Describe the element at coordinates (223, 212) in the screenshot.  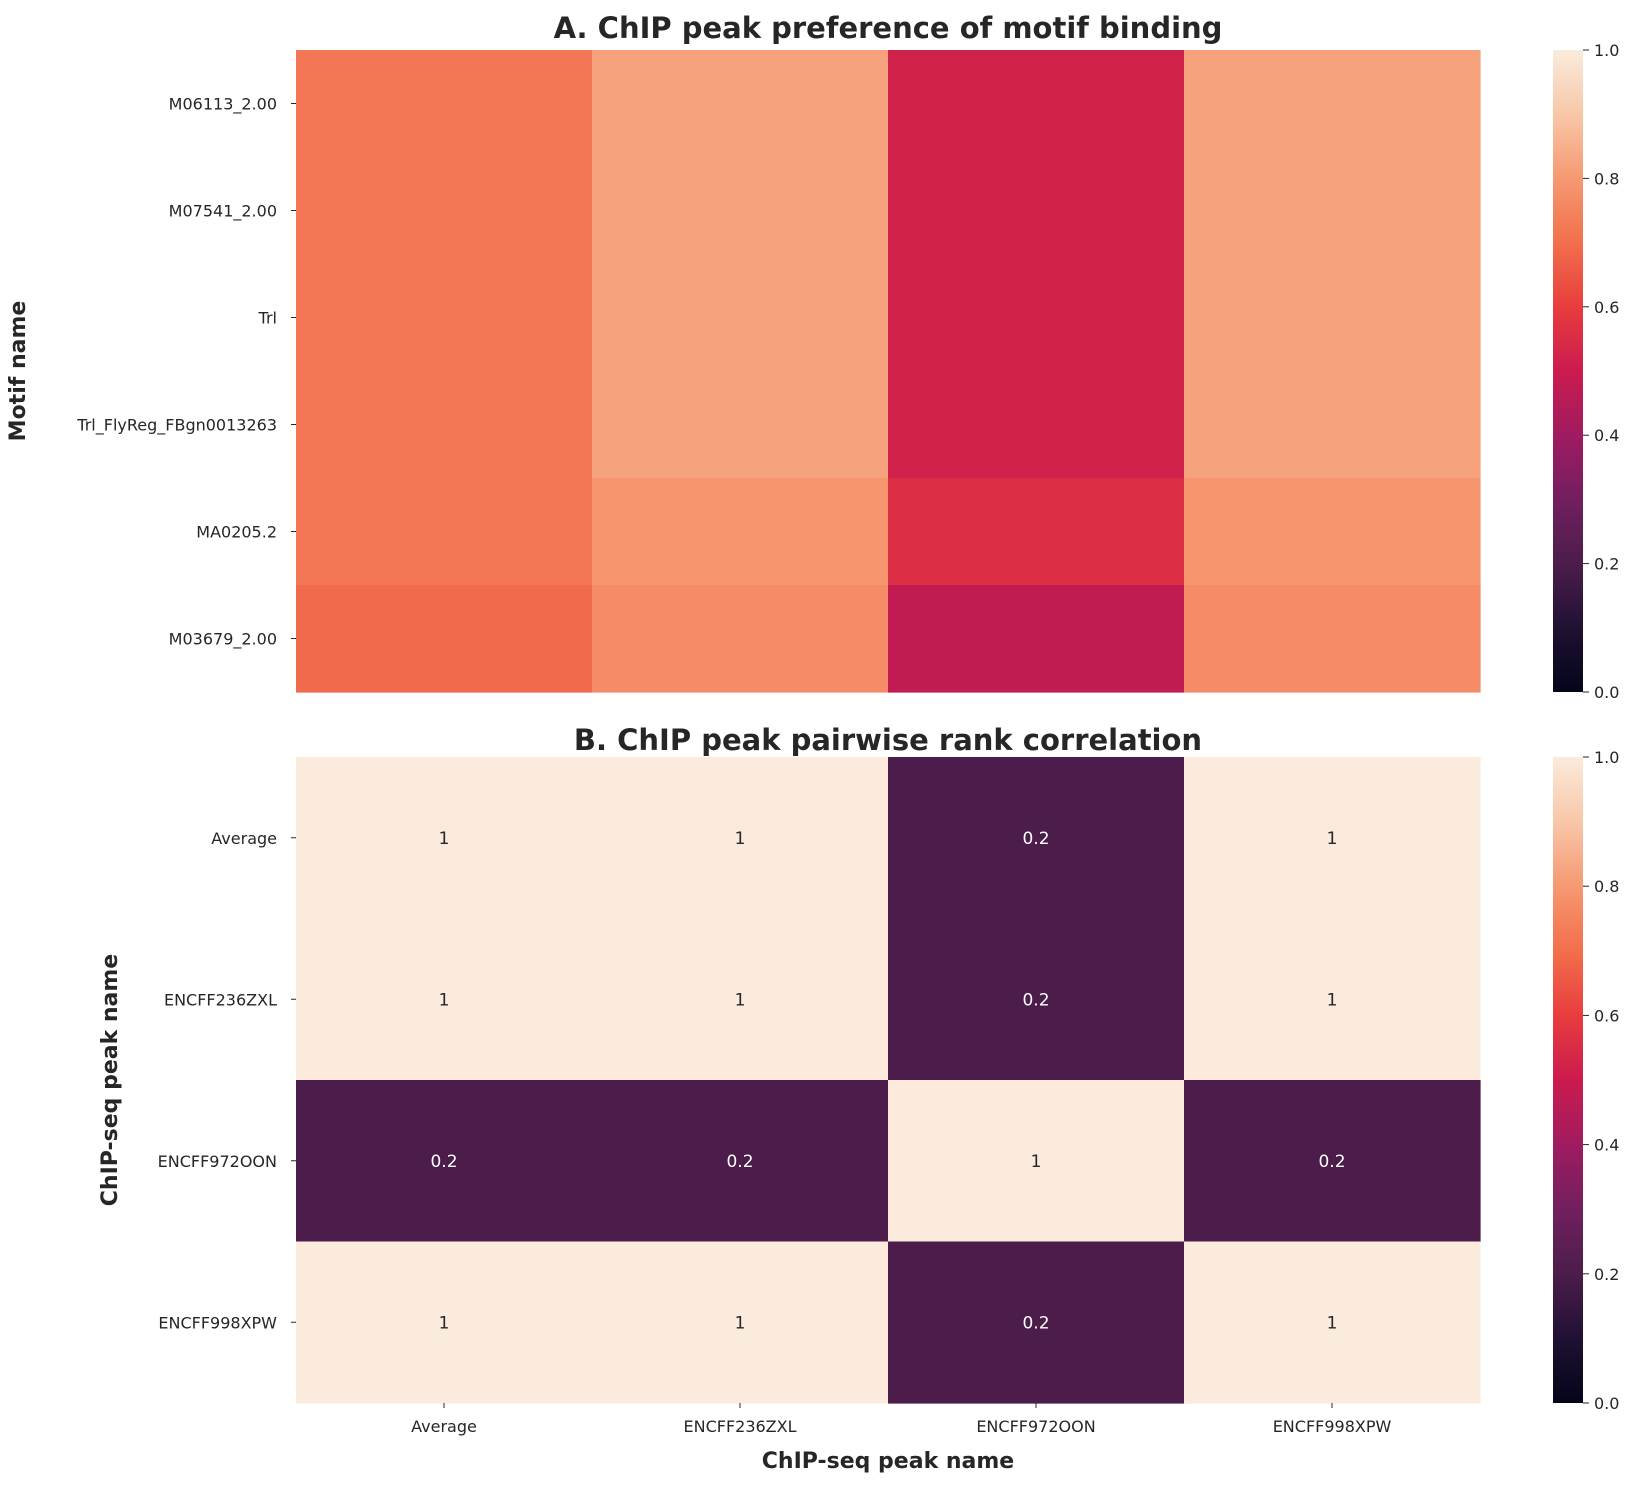
I see `panel-a-y-tick-label: M07541_2.00` at that location.